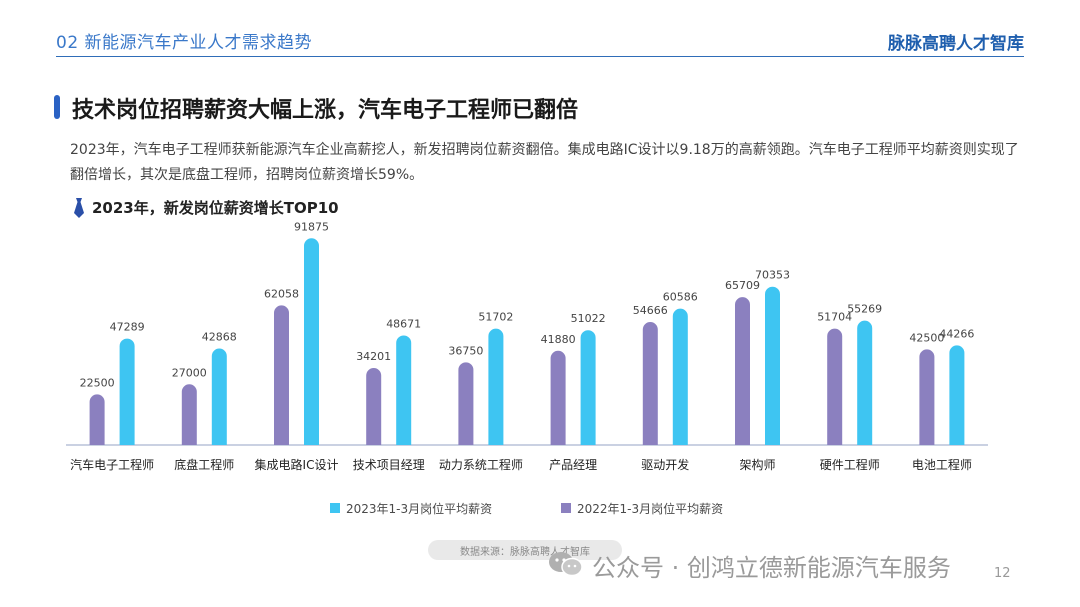 The height and width of the screenshot is (607, 1080). I want to click on legend-label-2023: 2023年1-3月岗位平均薪资, so click(419, 509).